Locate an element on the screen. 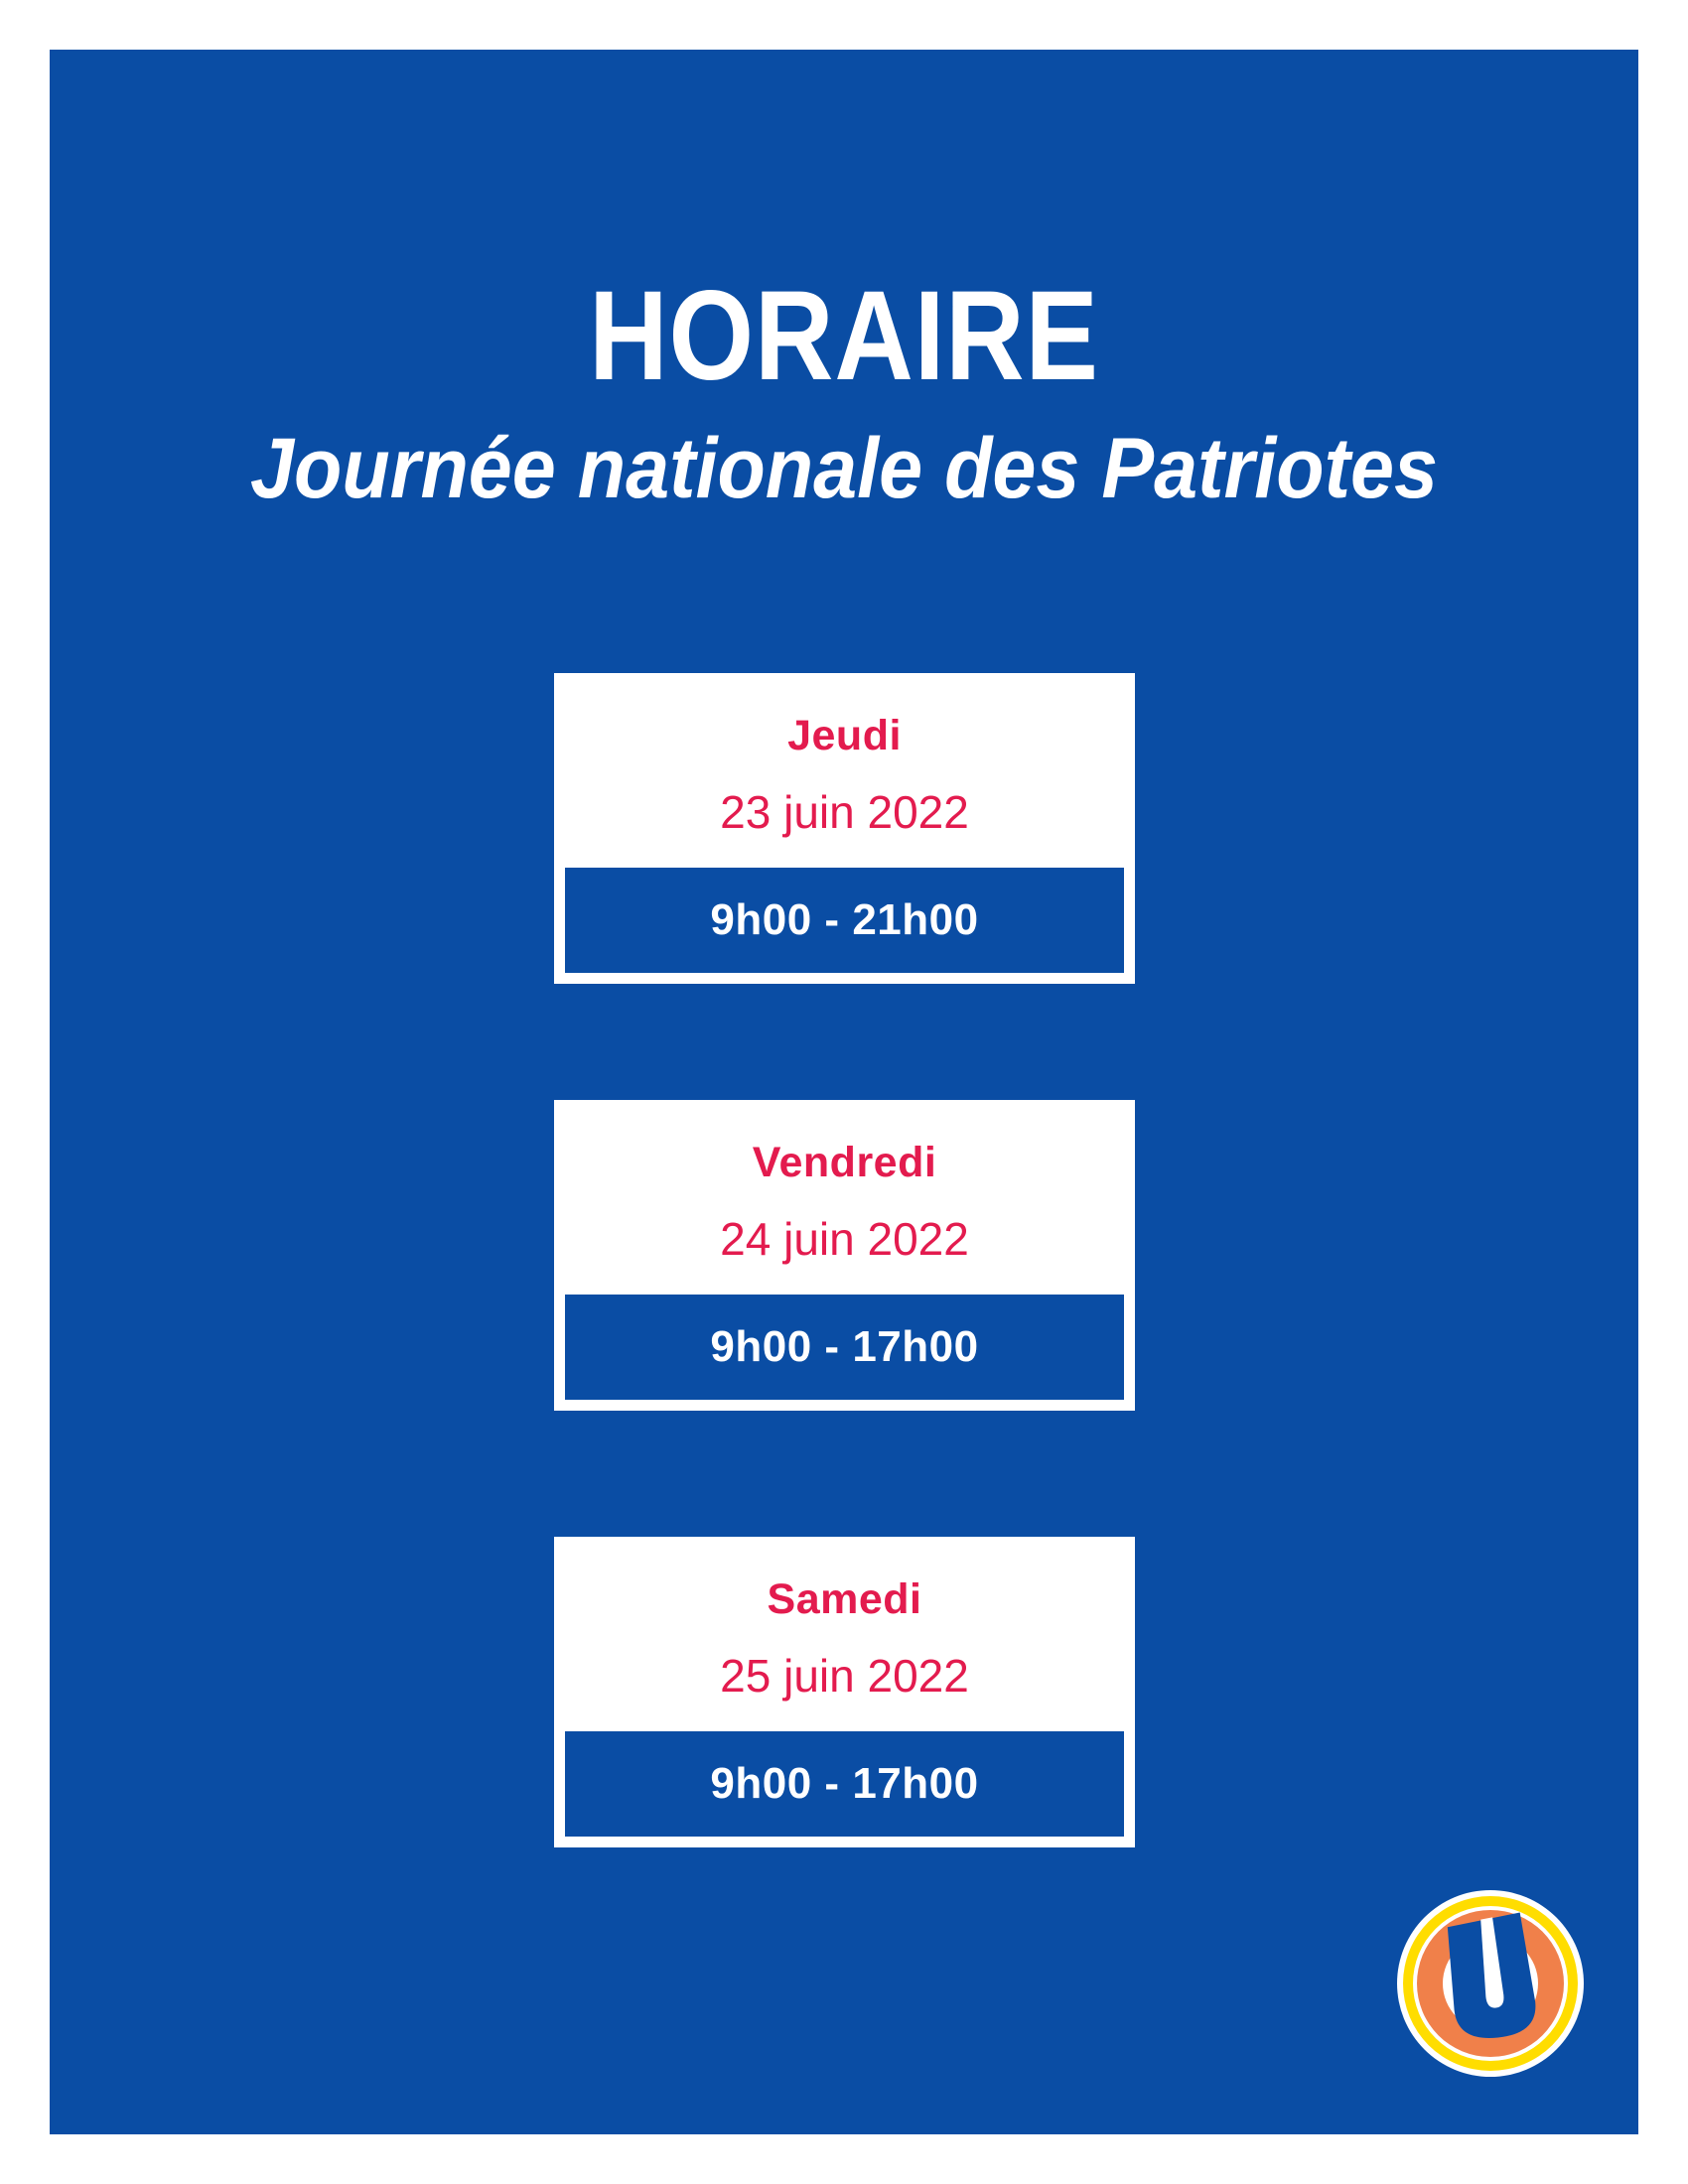 The height and width of the screenshot is (2184, 1688). schedule-card-hours-frame: 9h00 - 21h00 is located at coordinates (844, 924).